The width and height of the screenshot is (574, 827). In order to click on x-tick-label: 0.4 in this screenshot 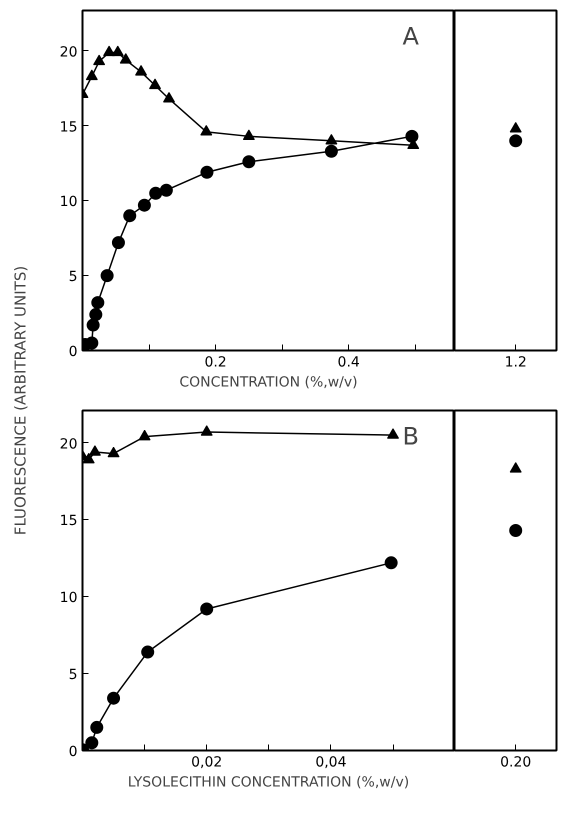, I will do `click(349, 362)`.